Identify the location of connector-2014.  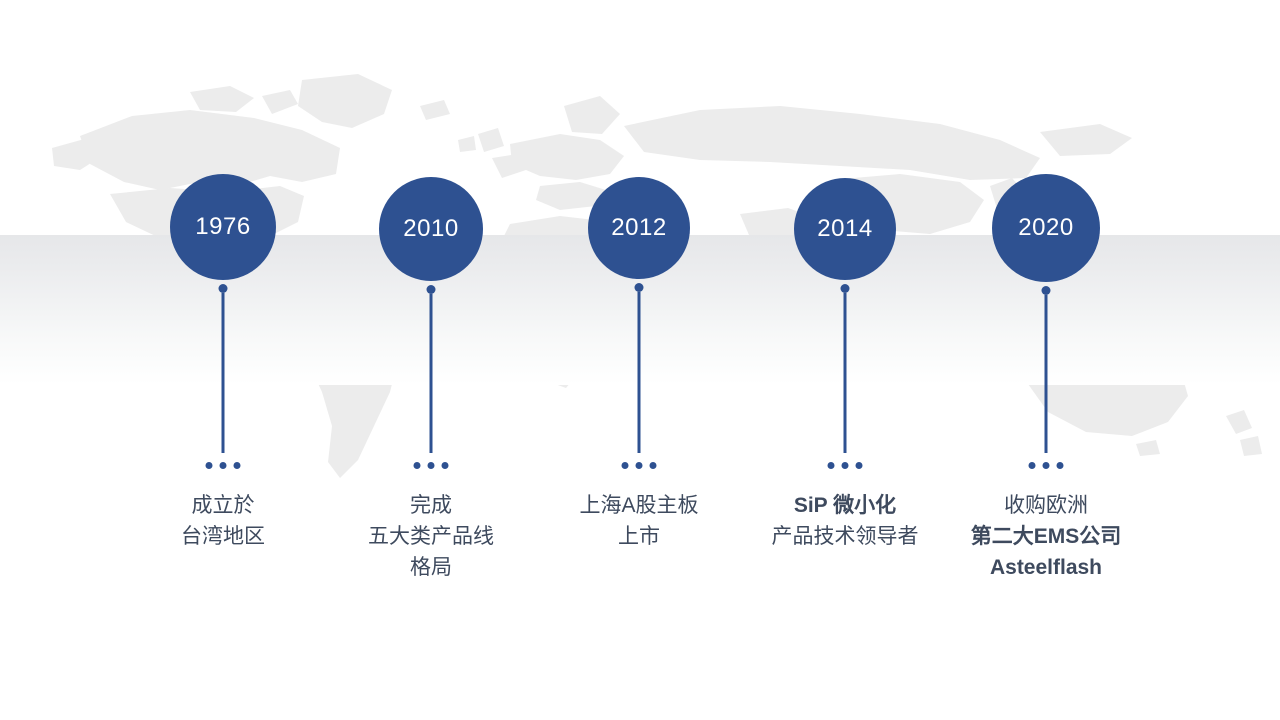
(845, 376).